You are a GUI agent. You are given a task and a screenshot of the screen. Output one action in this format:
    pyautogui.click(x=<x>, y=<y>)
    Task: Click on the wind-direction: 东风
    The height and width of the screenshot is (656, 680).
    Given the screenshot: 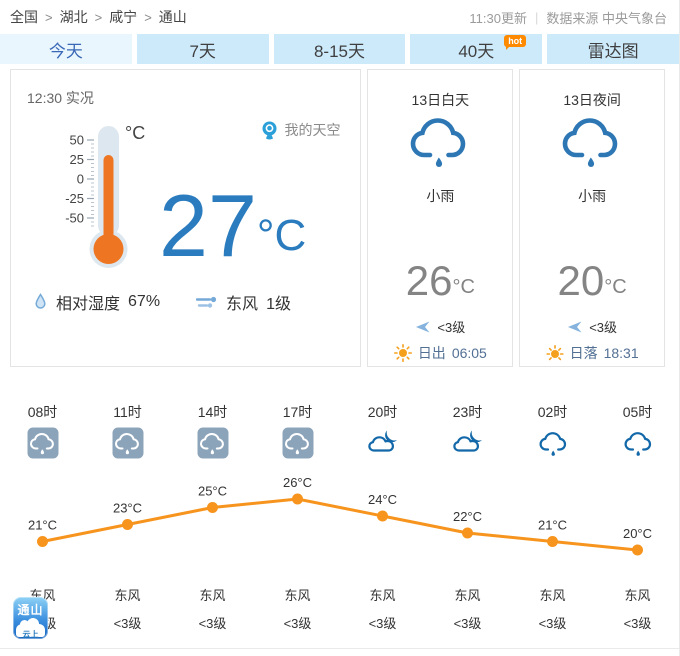 What is the action you would take?
    pyautogui.click(x=242, y=304)
    